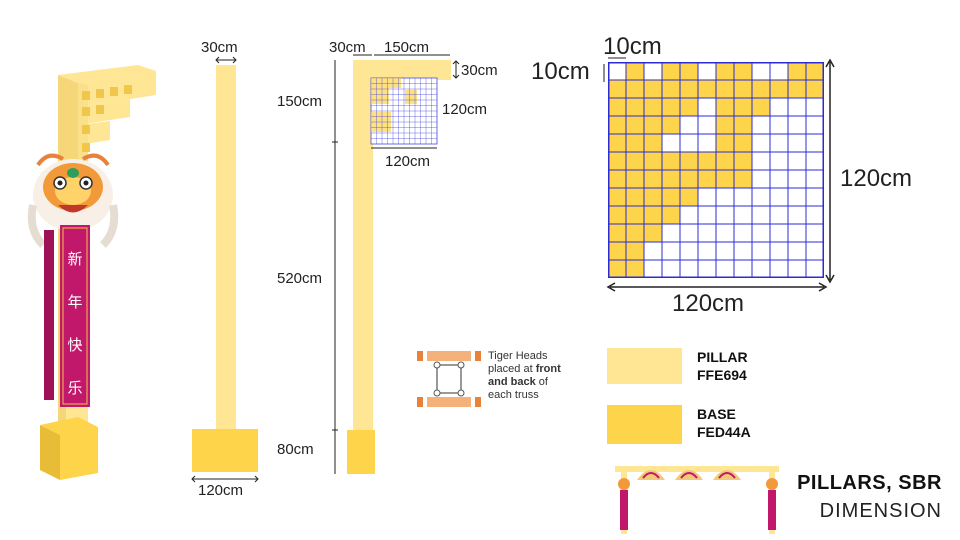  Describe the element at coordinates (361, 452) in the screenshot. I see `side-base` at that location.